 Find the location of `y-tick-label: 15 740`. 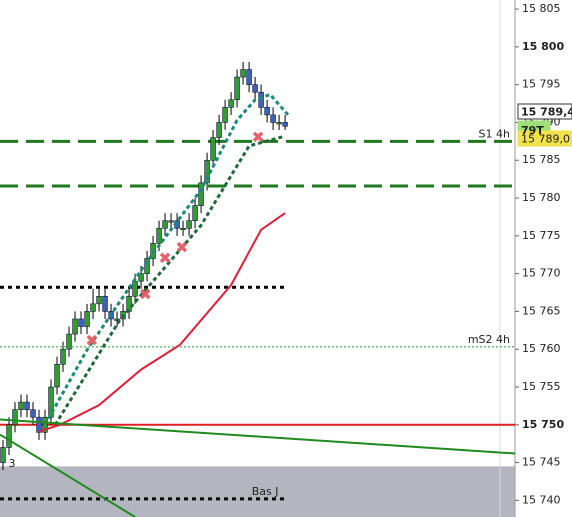

y-tick-label: 15 740 is located at coordinates (541, 499).